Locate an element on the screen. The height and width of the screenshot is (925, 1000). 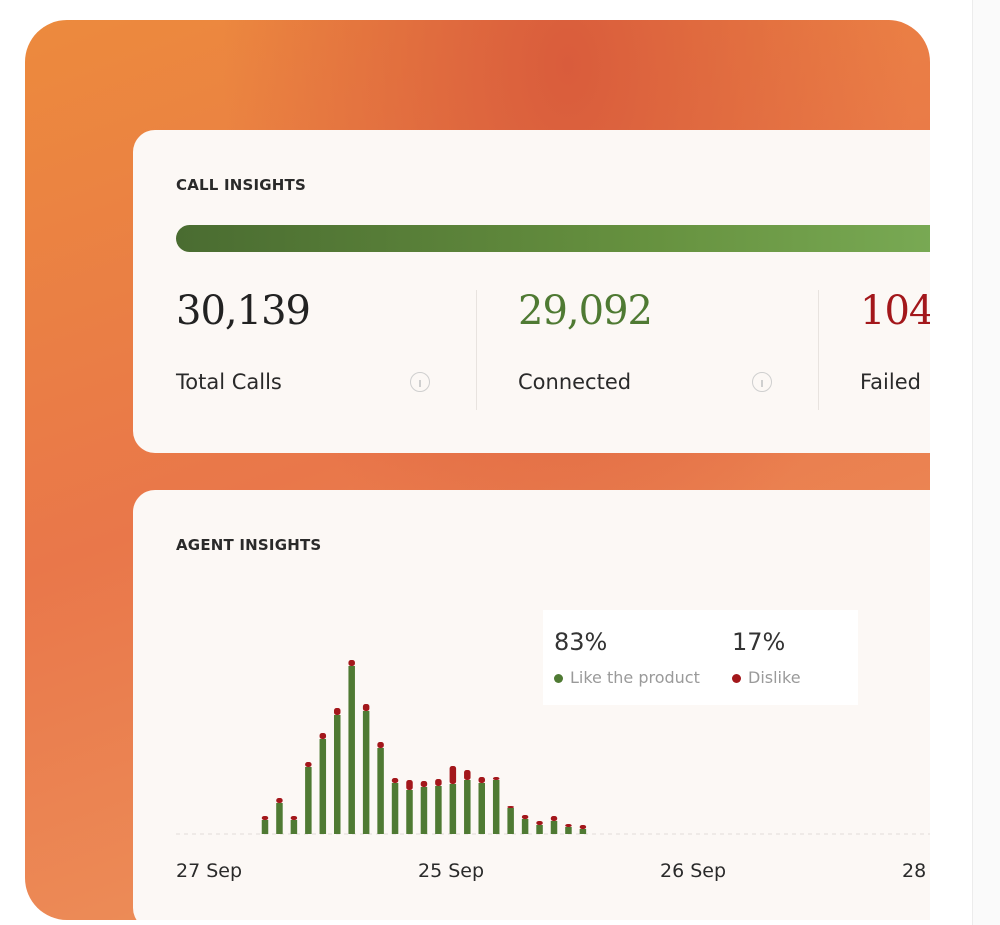
legend: 83% Like the product 17% Dislike is located at coordinates (700, 657).